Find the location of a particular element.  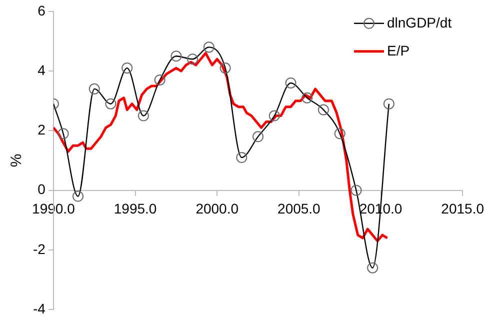

legend-label: E/P is located at coordinates (398, 50).